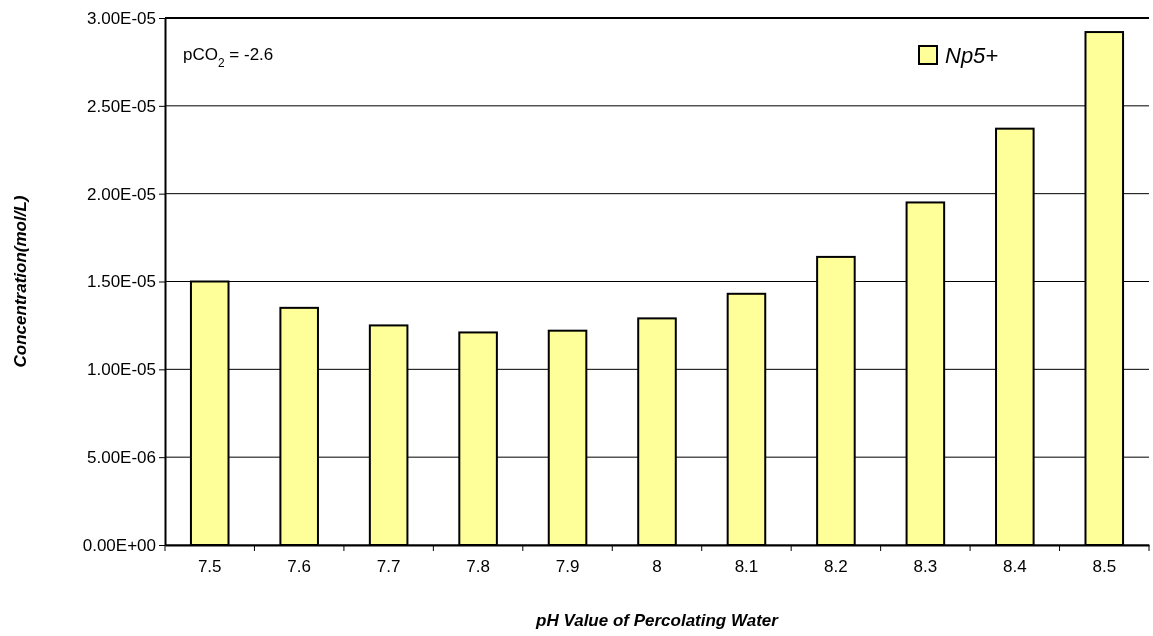 The width and height of the screenshot is (1153, 636). What do you see at coordinates (121, 458) in the screenshot?
I see `y-tick-label: 5.00E-06` at bounding box center [121, 458].